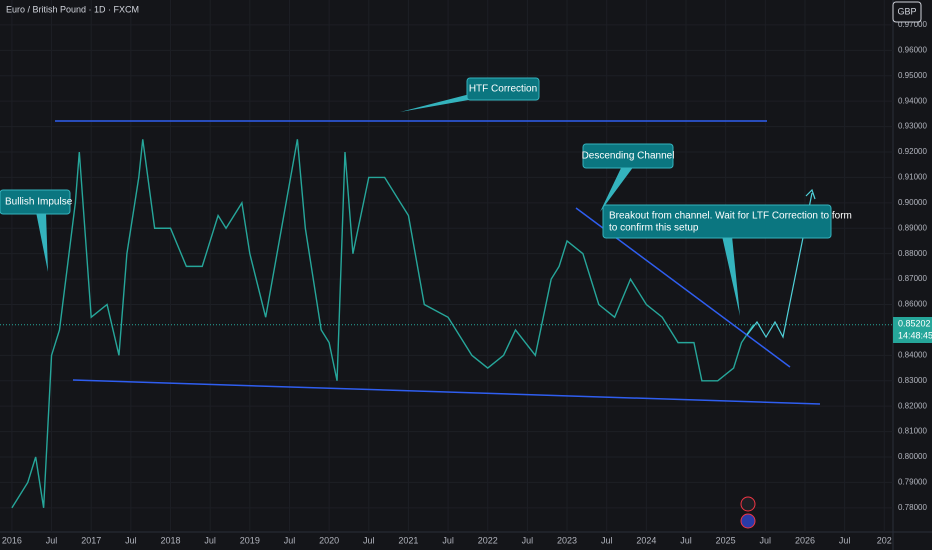 Image resolution: width=932 pixels, height=550 pixels. What do you see at coordinates (446, 392) in the screenshot?
I see `trendline` at bounding box center [446, 392].